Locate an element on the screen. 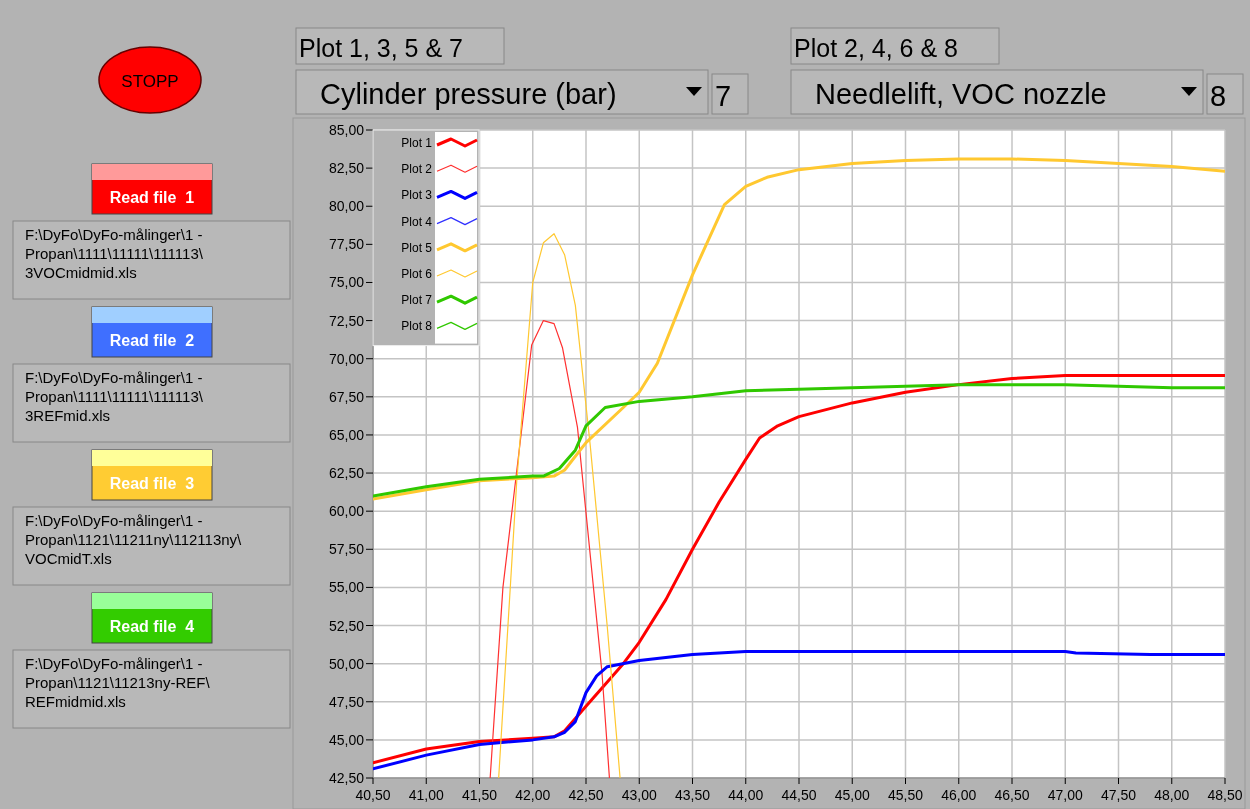  y-tick-label: 45,00 is located at coordinates (346, 739).